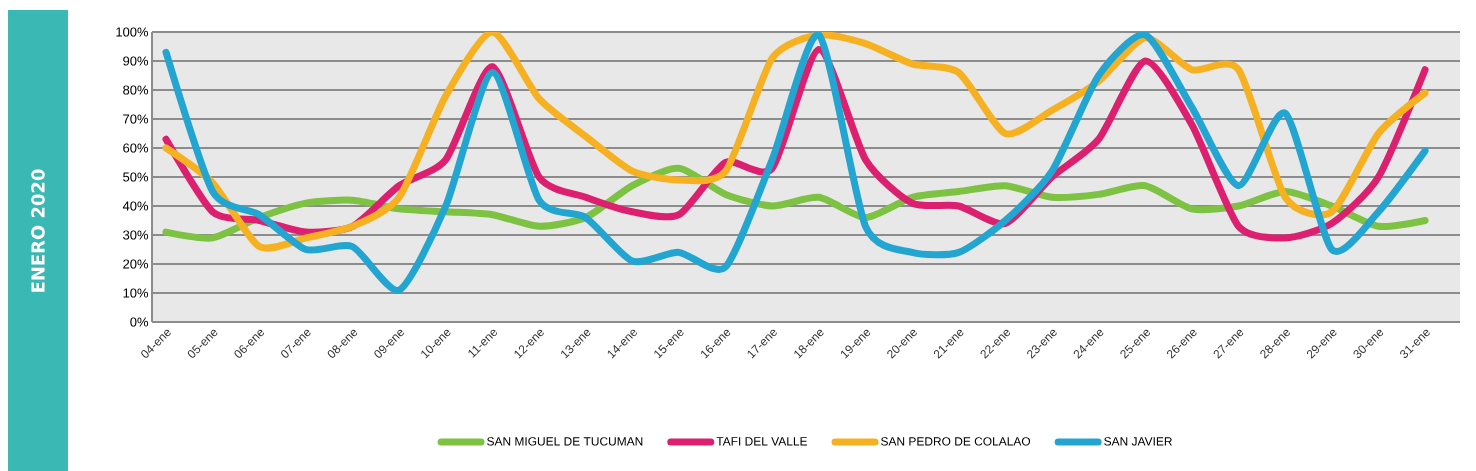  I want to click on legend-label: SAN MIGUEL DE TUCUMAN, so click(565, 441).